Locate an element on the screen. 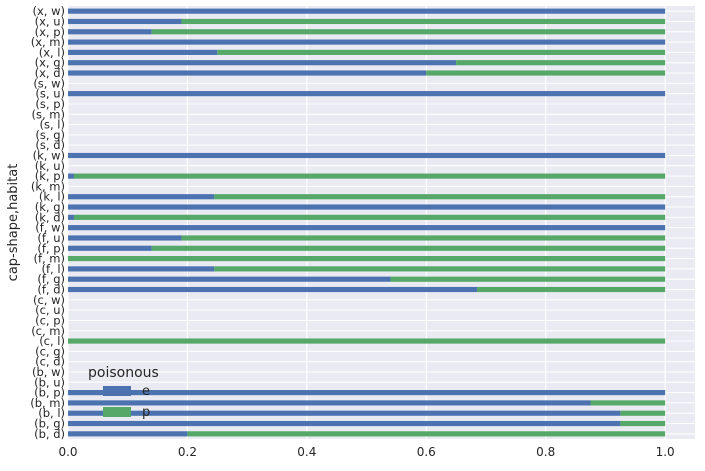 The image size is (705, 471). y-tick-label: (b, g) is located at coordinates (49, 424).